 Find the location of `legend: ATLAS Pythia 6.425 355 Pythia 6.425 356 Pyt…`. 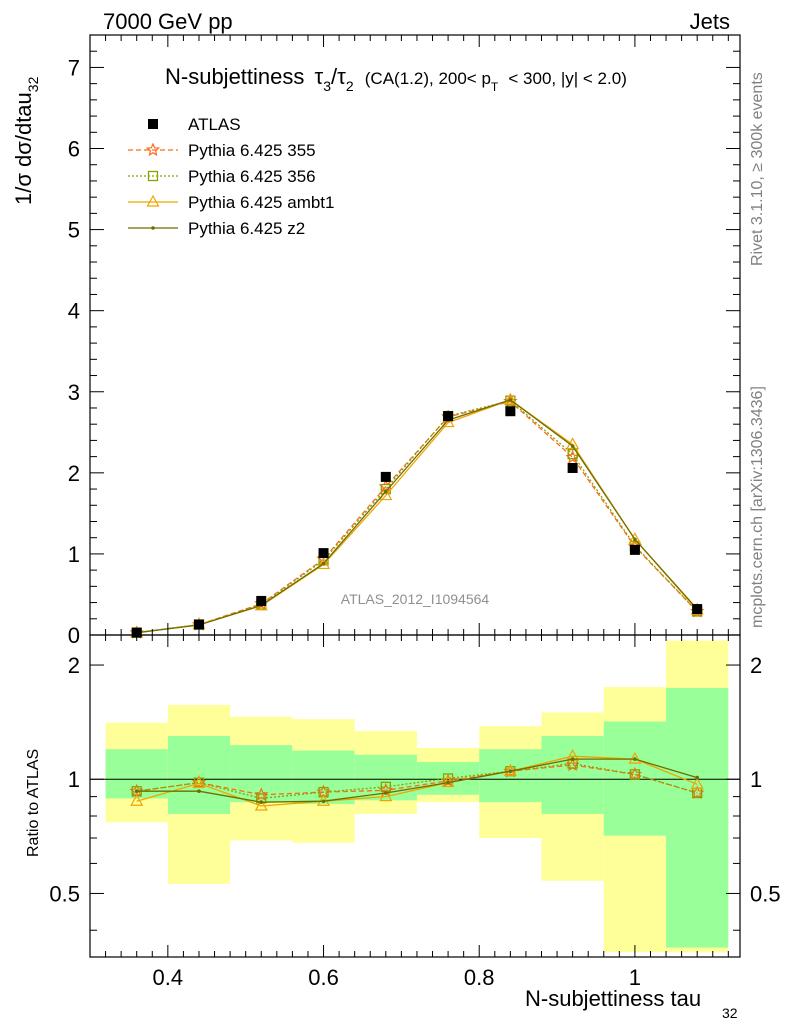

legend: ATLAS Pythia 6.425 355 Pythia 6.425 356 Pyt… is located at coordinates (231, 176).